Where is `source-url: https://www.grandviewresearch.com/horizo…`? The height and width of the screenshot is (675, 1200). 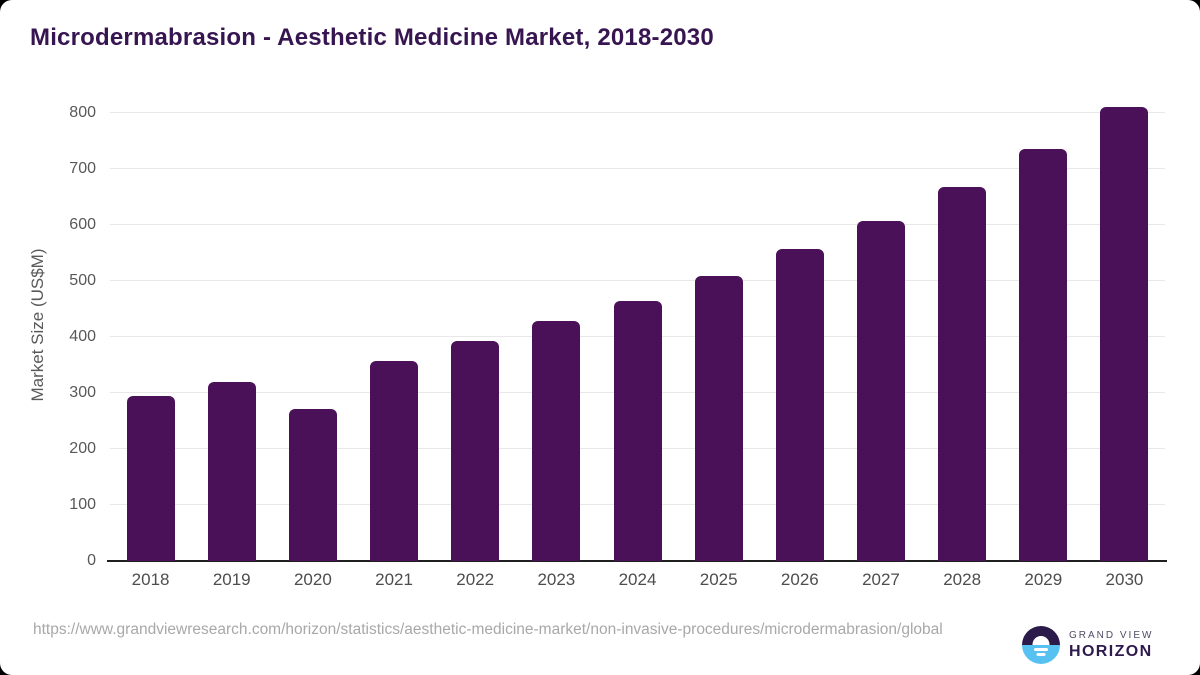
source-url: https://www.grandviewresearch.com/horizo… is located at coordinates (488, 629).